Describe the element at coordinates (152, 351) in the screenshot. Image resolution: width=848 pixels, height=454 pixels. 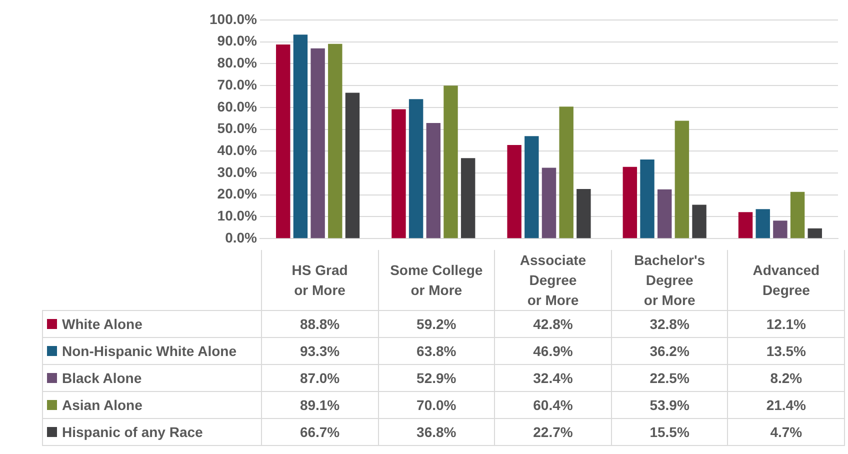
I see `legend-label: Non-Hispanic White Alone` at that location.